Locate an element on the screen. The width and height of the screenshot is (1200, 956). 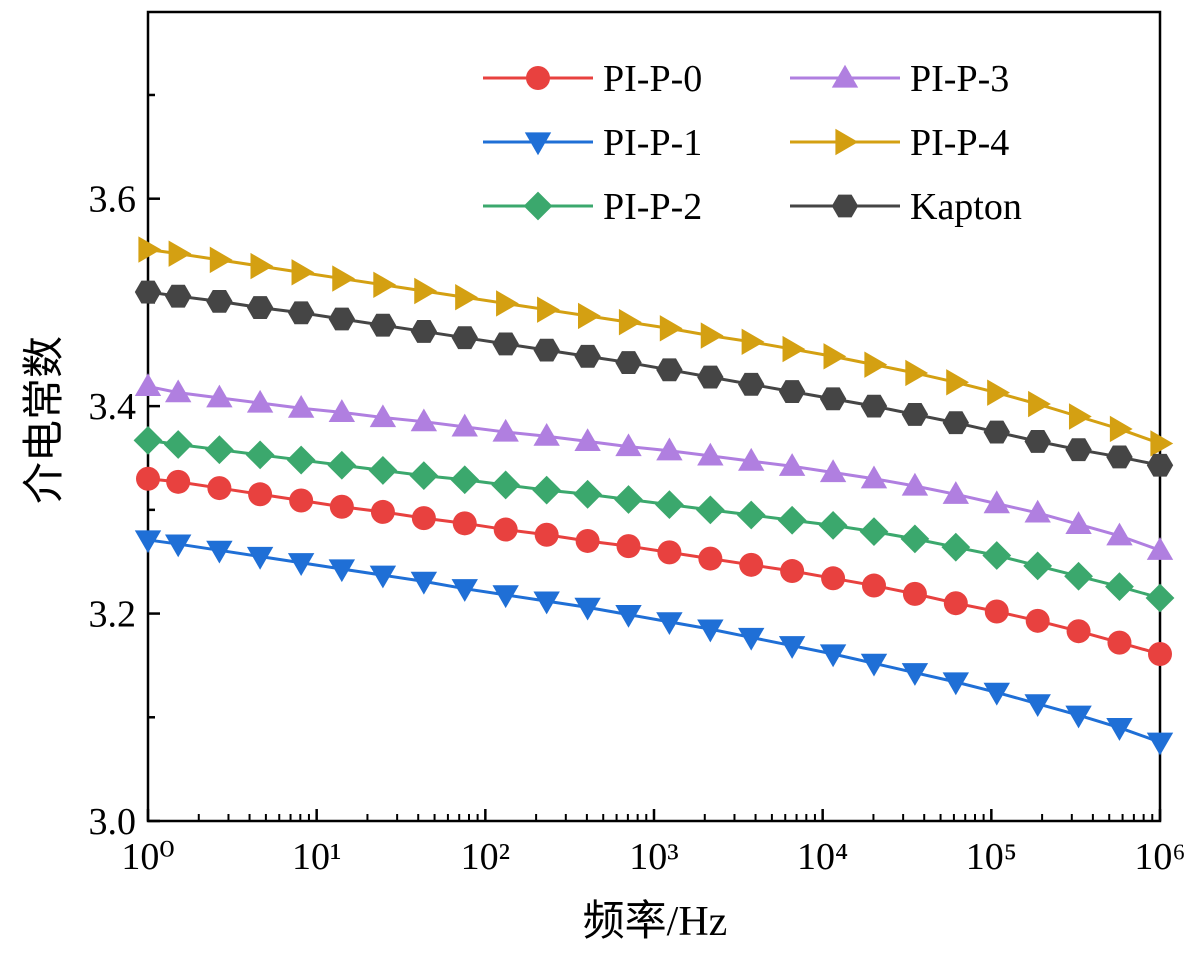
legend-label: PI-P-3 is located at coordinates (959, 79).